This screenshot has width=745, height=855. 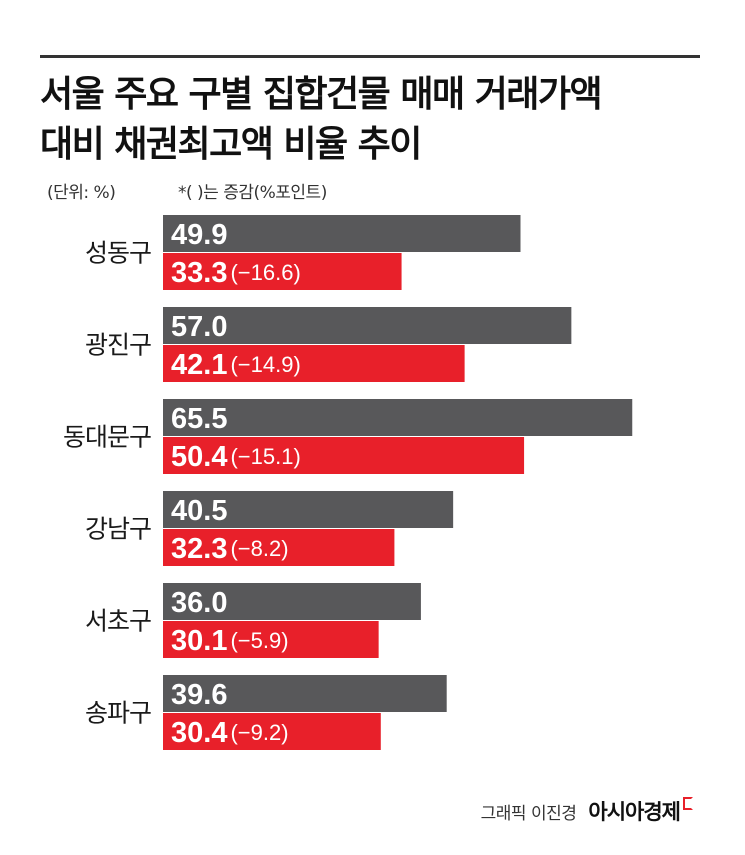 What do you see at coordinates (118, 621) in the screenshot?
I see `category-label: 서초구` at bounding box center [118, 621].